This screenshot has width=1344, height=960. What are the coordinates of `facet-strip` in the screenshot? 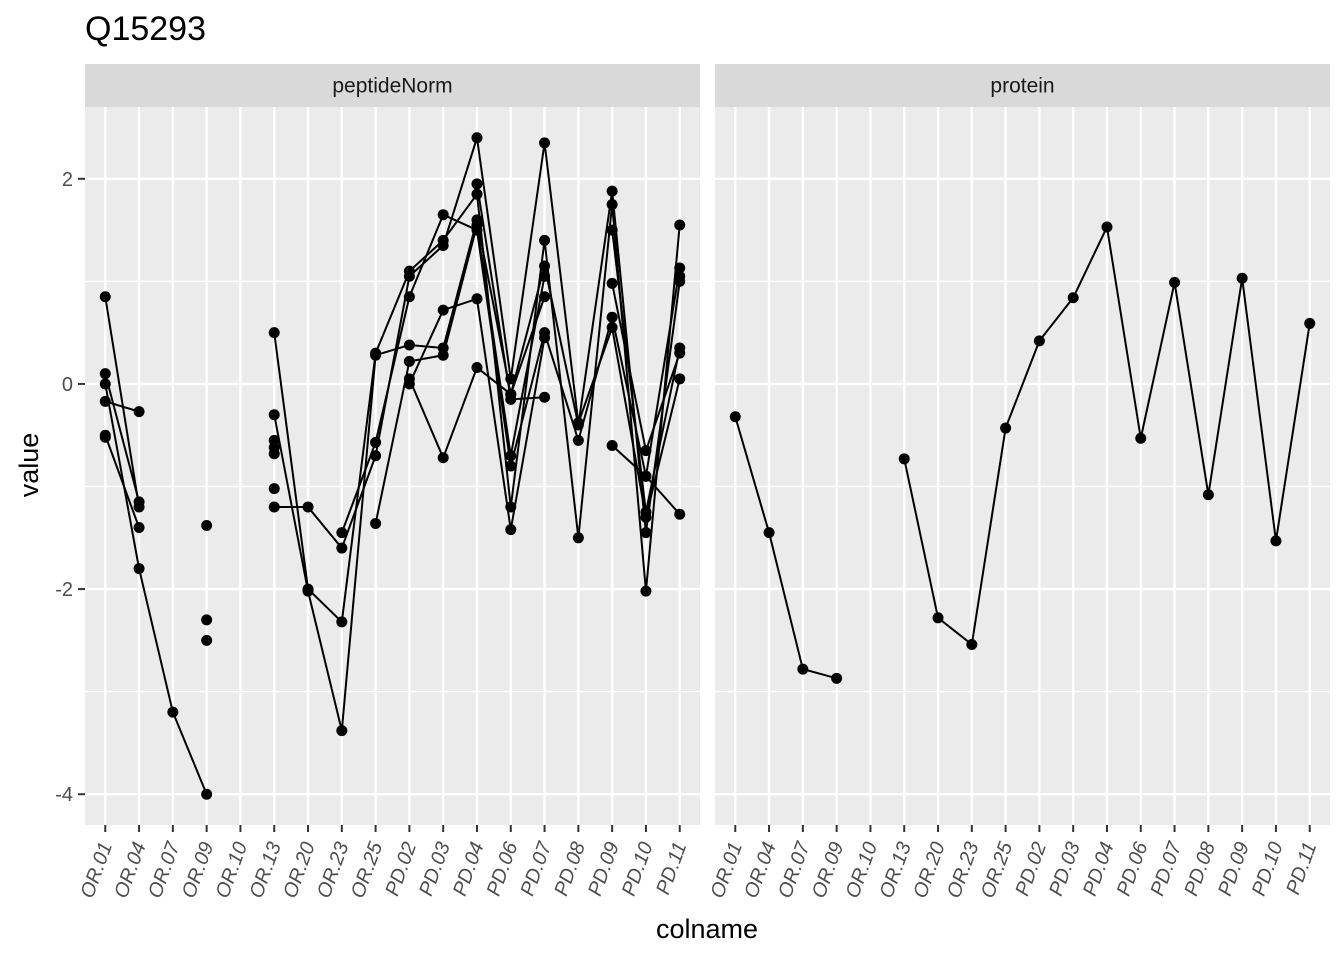 It's located at (1022, 85).